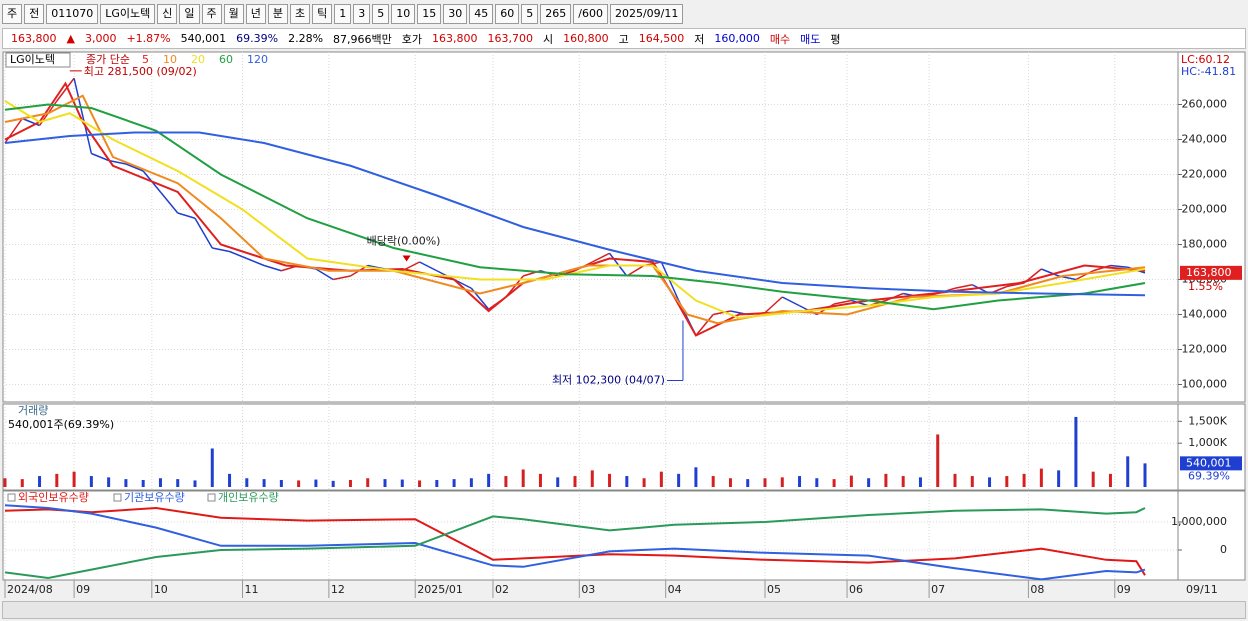  I want to click on annotation-marker, so click(406, 258).